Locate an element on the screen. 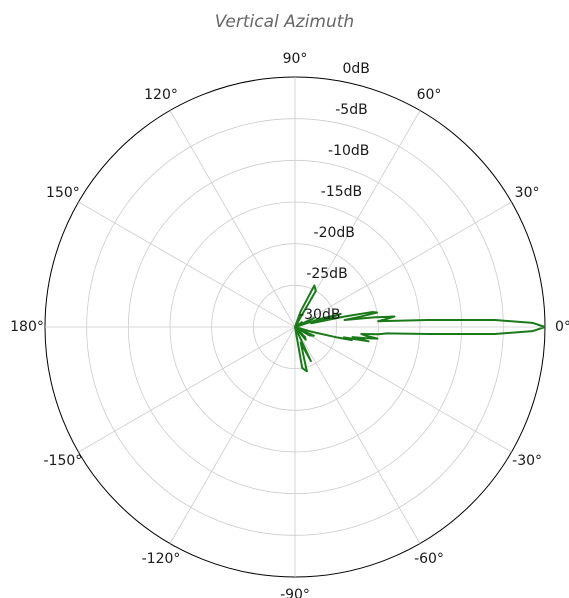 This screenshot has width=569, height=598. angle-tick-label: 0° is located at coordinates (562, 327).